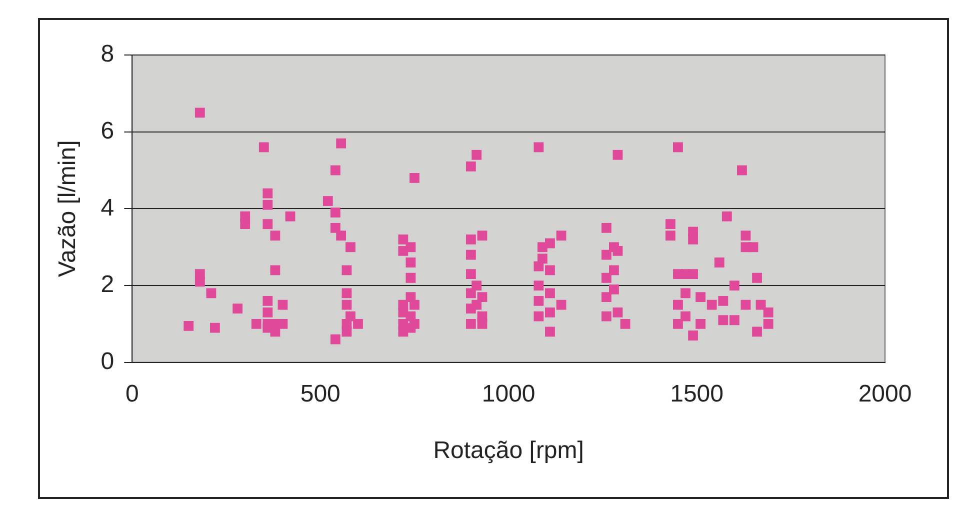 This screenshot has height=510, width=963. Describe the element at coordinates (107, 208) in the screenshot. I see `y-tick-label: 4` at that location.